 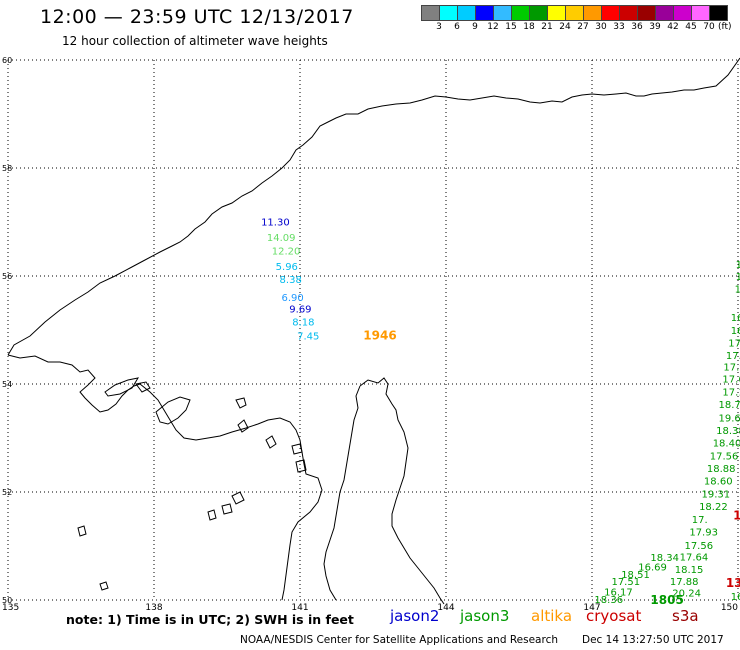 I want to click on legend-label: 18, so click(x=529, y=27).